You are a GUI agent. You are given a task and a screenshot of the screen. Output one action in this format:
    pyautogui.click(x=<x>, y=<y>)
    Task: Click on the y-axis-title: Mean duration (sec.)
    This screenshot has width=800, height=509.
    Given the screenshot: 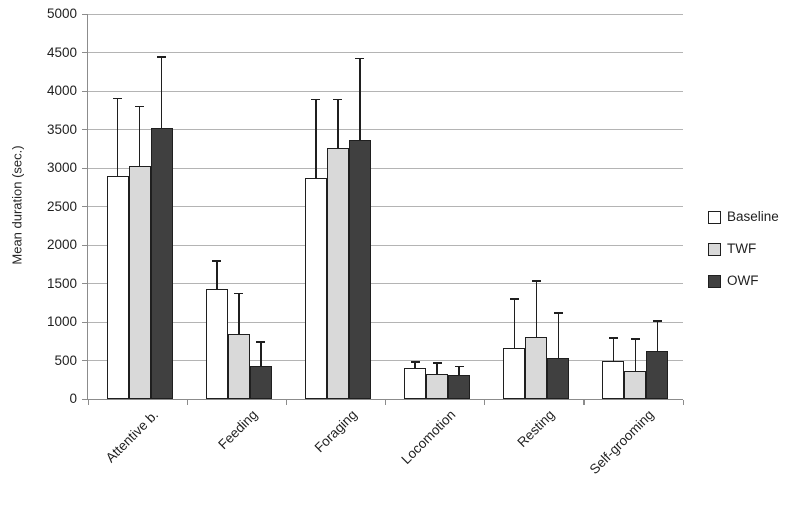 What is the action you would take?
    pyautogui.click(x=17, y=205)
    